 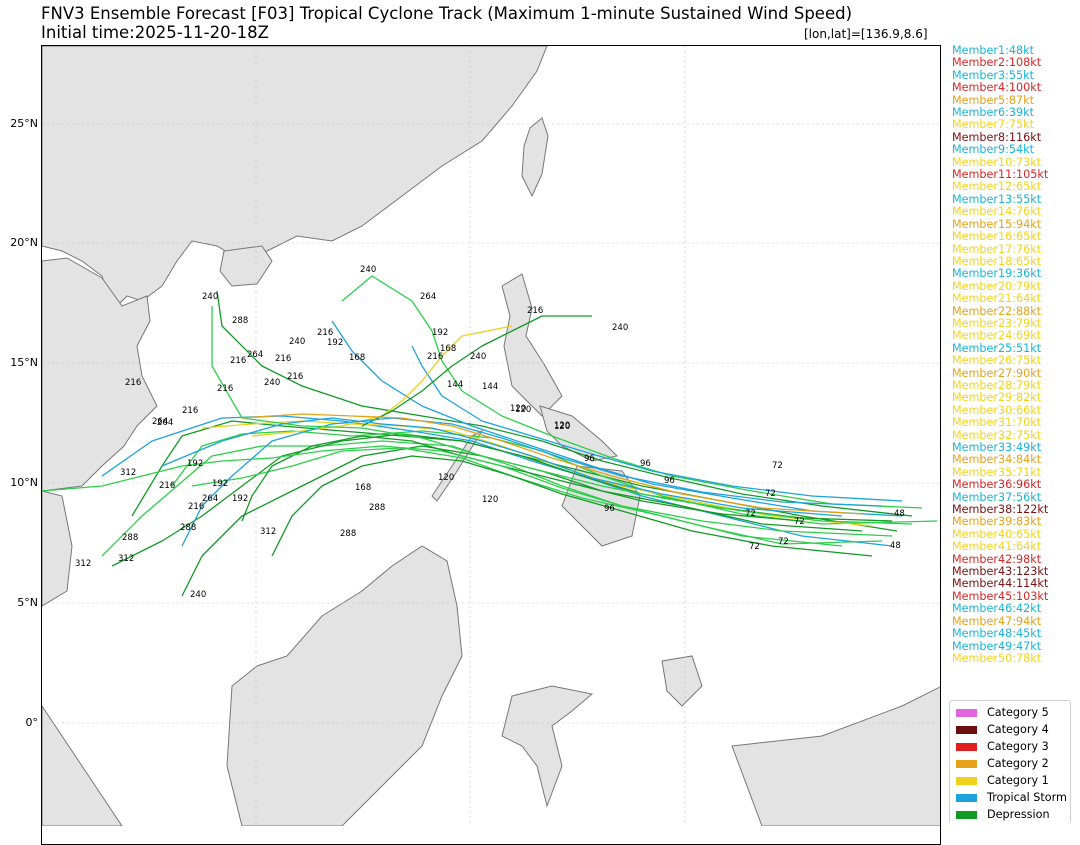 What do you see at coordinates (1000, 572) in the screenshot?
I see `member-entry: Member43:123kt` at bounding box center [1000, 572].